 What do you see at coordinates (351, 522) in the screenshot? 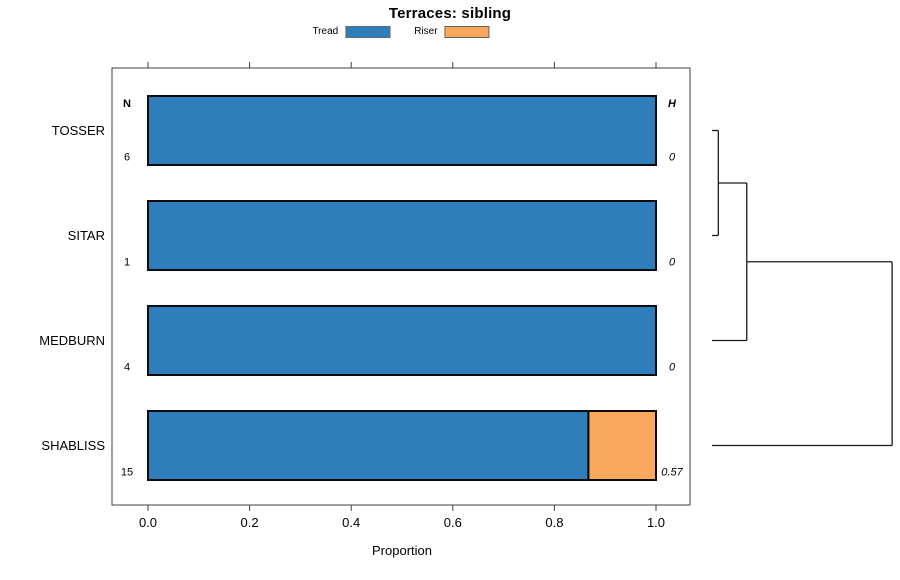
I see `x-tick-label: 0.4` at bounding box center [351, 522].